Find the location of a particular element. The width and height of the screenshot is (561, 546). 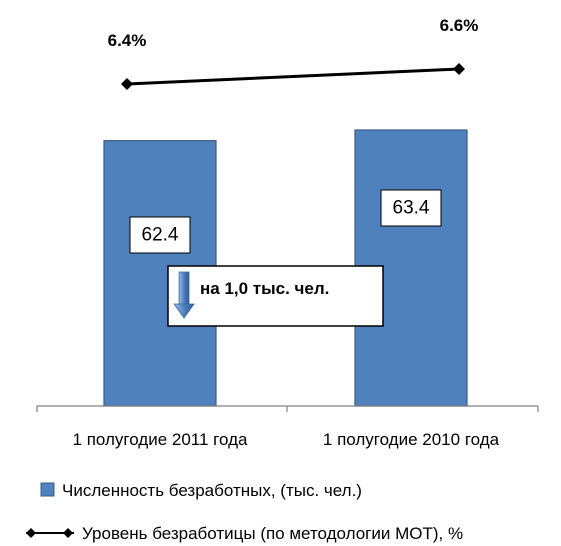

arrow-down-icon is located at coordinates (184, 295).